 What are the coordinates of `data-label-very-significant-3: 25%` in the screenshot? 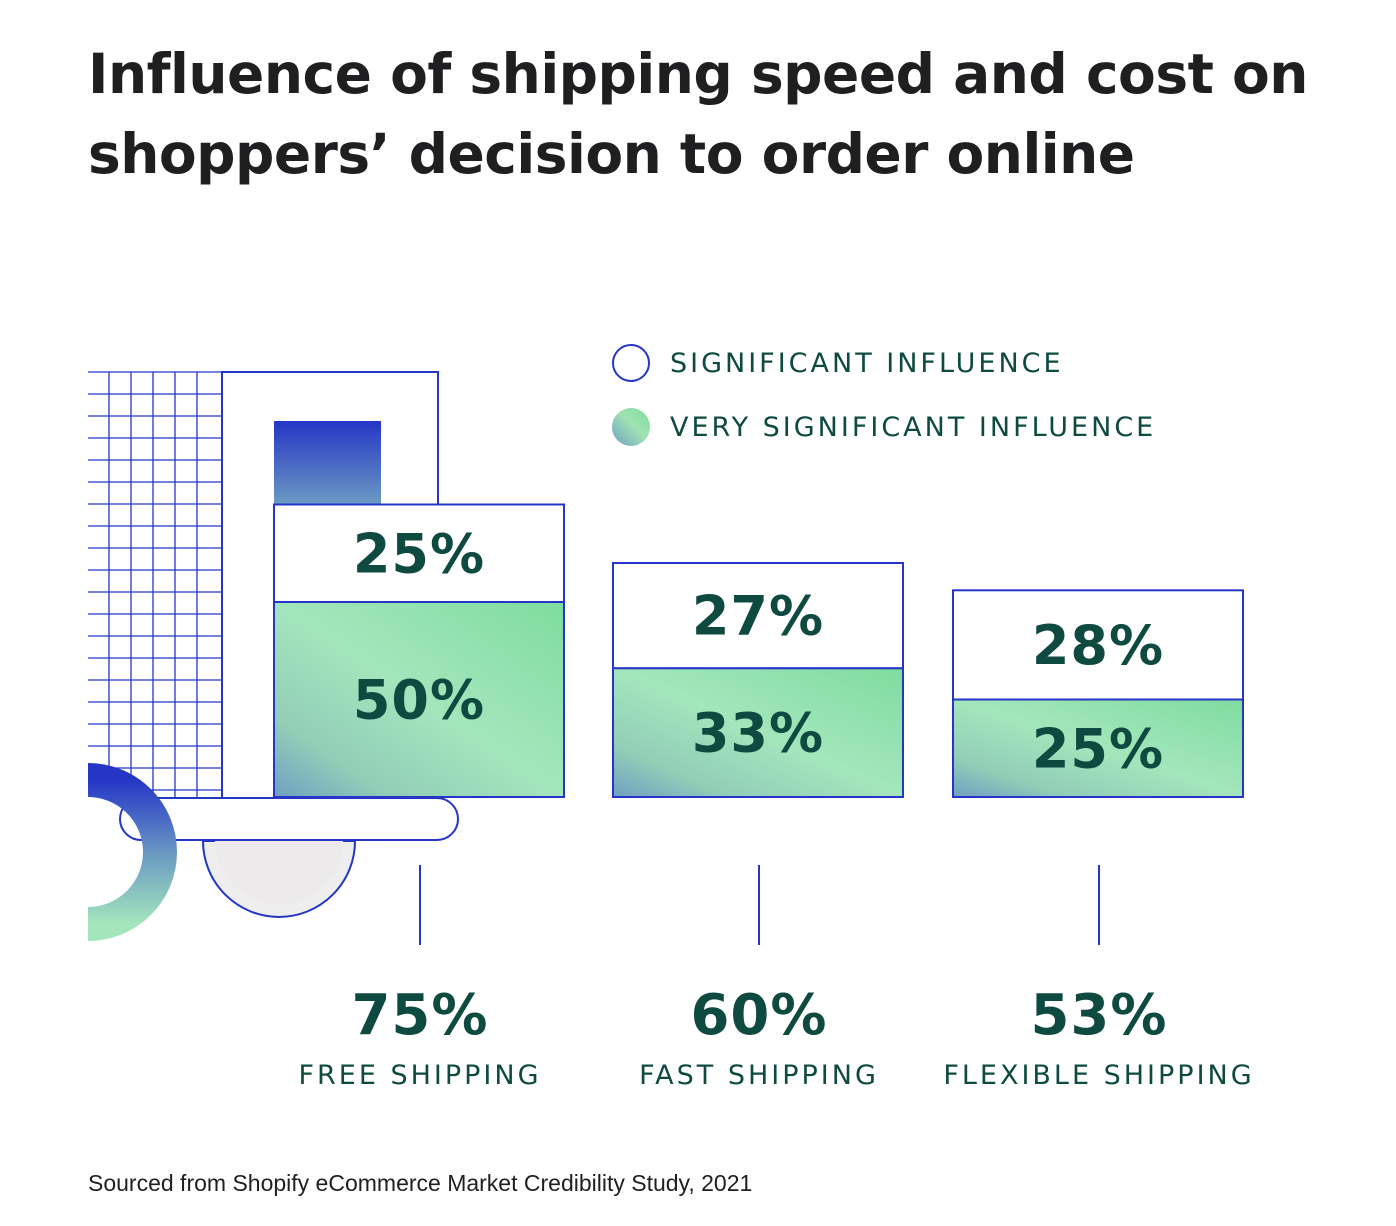 It's located at (1098, 748).